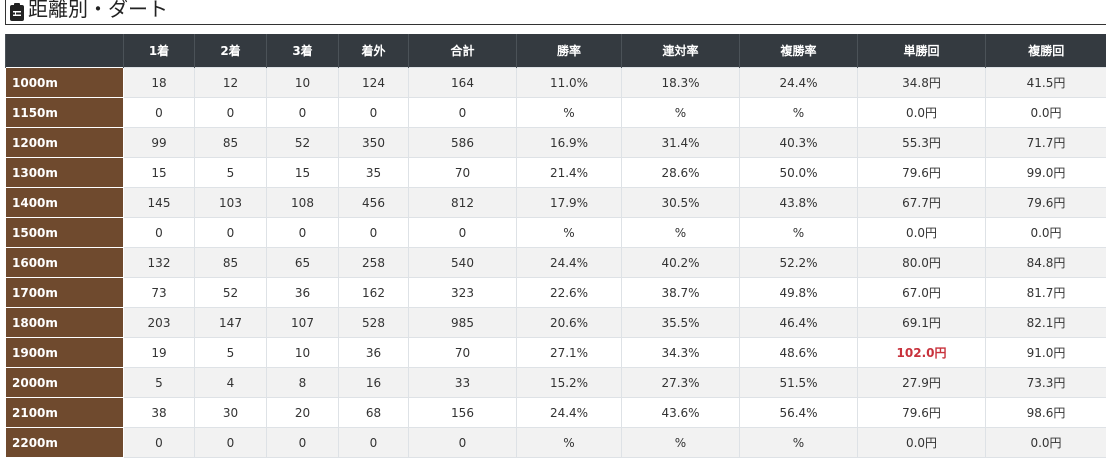  Describe the element at coordinates (65, 443) in the screenshot. I see `distance-label: 2200m` at that location.